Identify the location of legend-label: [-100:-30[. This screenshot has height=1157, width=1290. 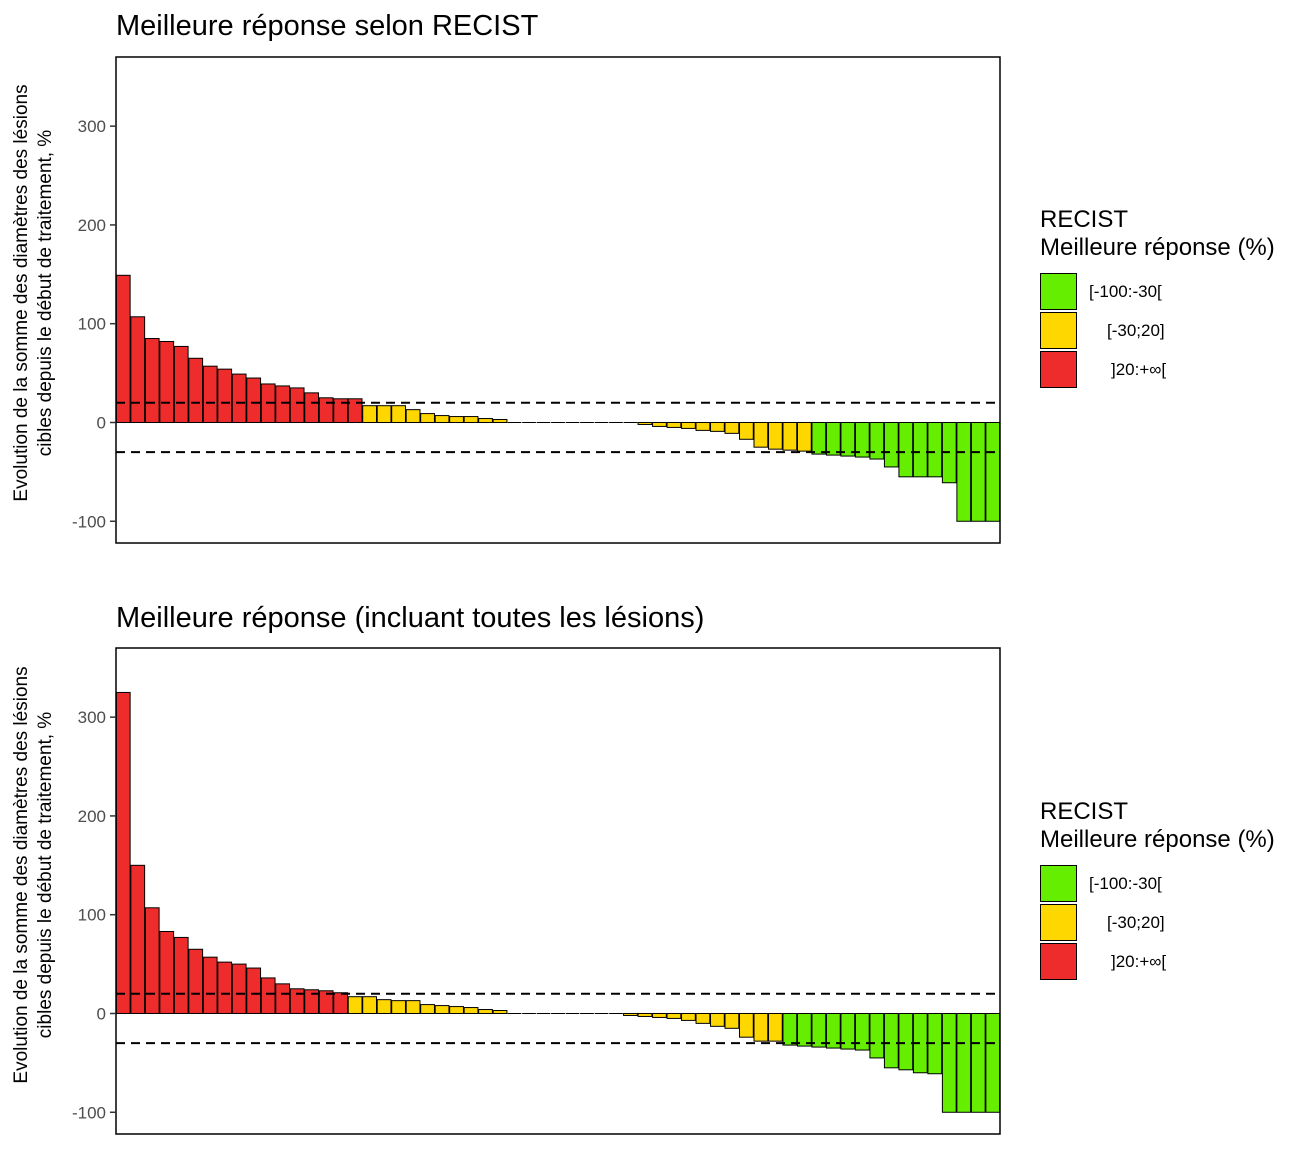
(1125, 883).